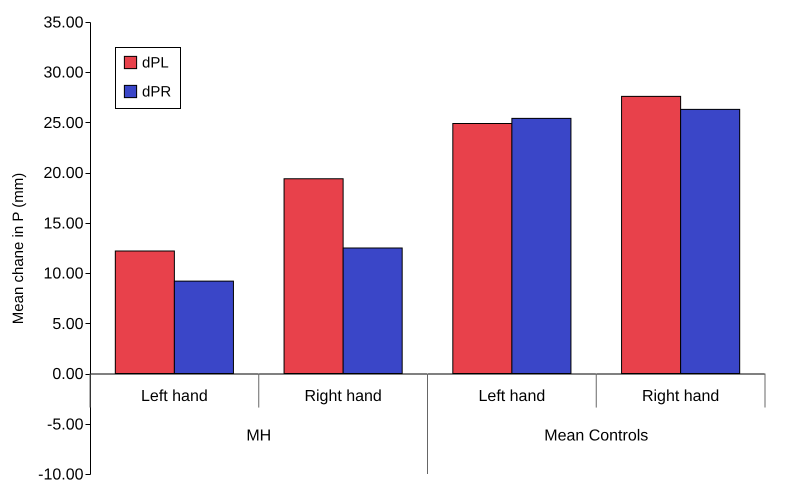 This screenshot has height=487, width=800. I want to click on y-tick-label: 10.00, so click(63, 274).